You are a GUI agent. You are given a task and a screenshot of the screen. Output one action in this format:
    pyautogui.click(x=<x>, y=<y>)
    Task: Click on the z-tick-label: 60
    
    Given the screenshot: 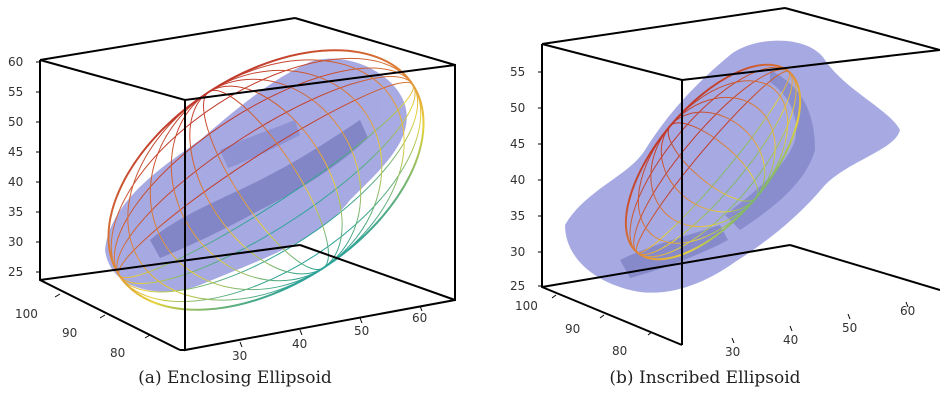 What is the action you would take?
    pyautogui.click(x=15, y=62)
    